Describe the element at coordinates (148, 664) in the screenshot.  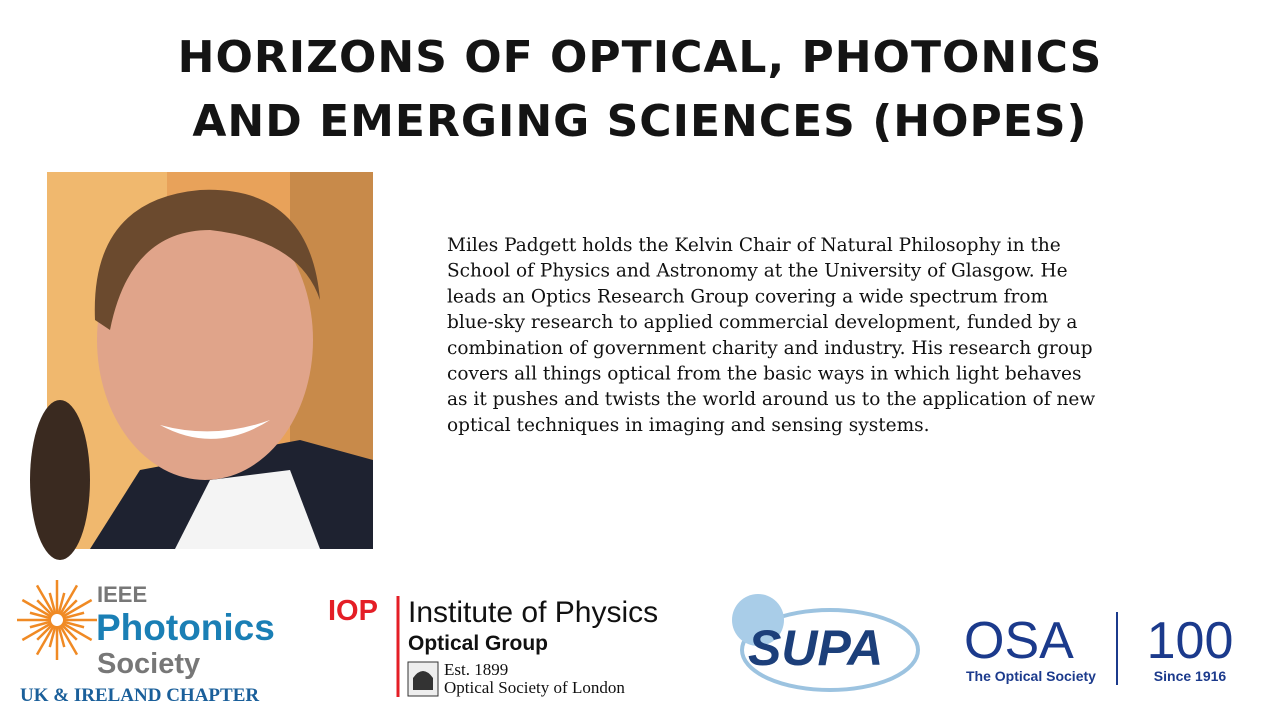
I see `logo-text: Society` at that location.